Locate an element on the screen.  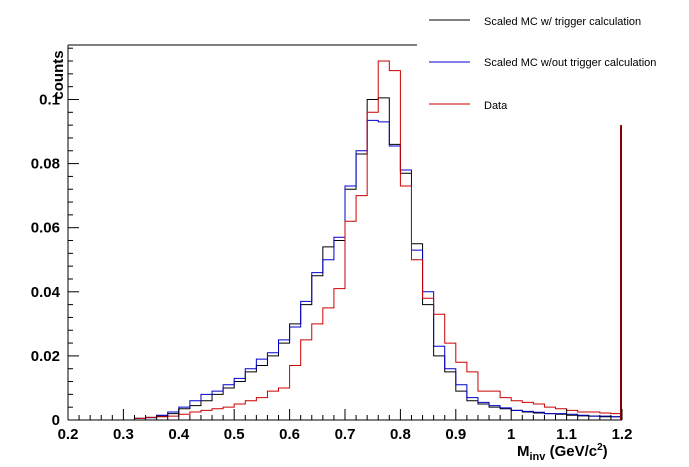
x-tick-label: 1.1 is located at coordinates (566, 434).